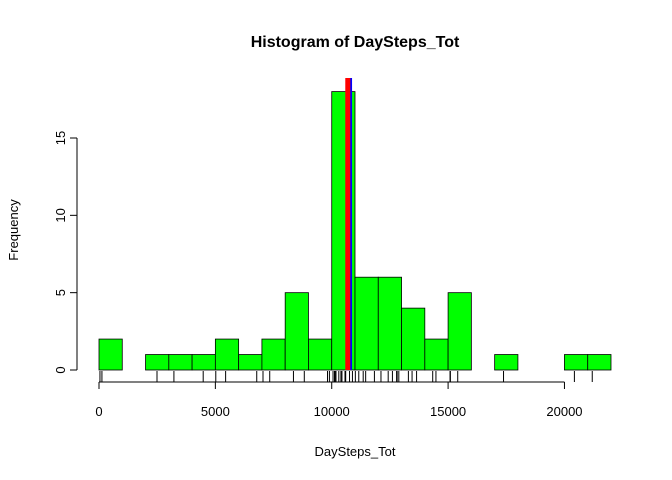 The image size is (672, 480). What do you see at coordinates (448, 411) in the screenshot?
I see `x-tick-label: 15000` at bounding box center [448, 411].